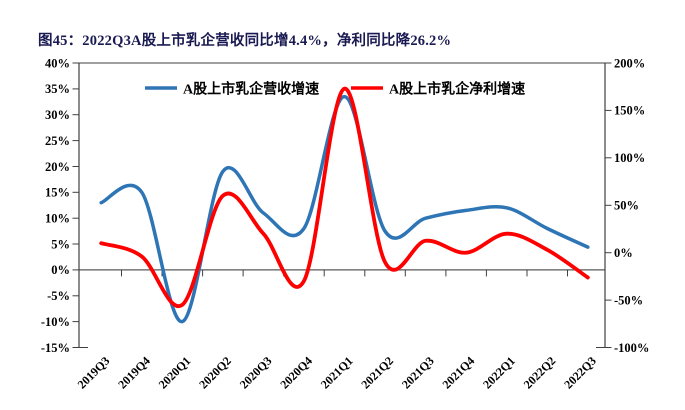 Image resolution: width=685 pixels, height=410 pixels. What do you see at coordinates (57, 219) in the screenshot?
I see `left-axis-tick-label: 10%` at bounding box center [57, 219].